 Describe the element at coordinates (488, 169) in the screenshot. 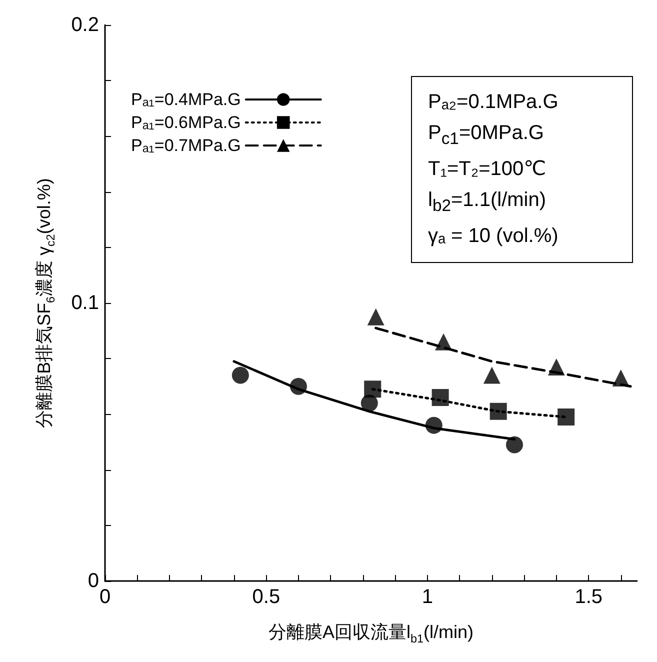

I see `annotation: T₁=T₂=100℃` at that location.